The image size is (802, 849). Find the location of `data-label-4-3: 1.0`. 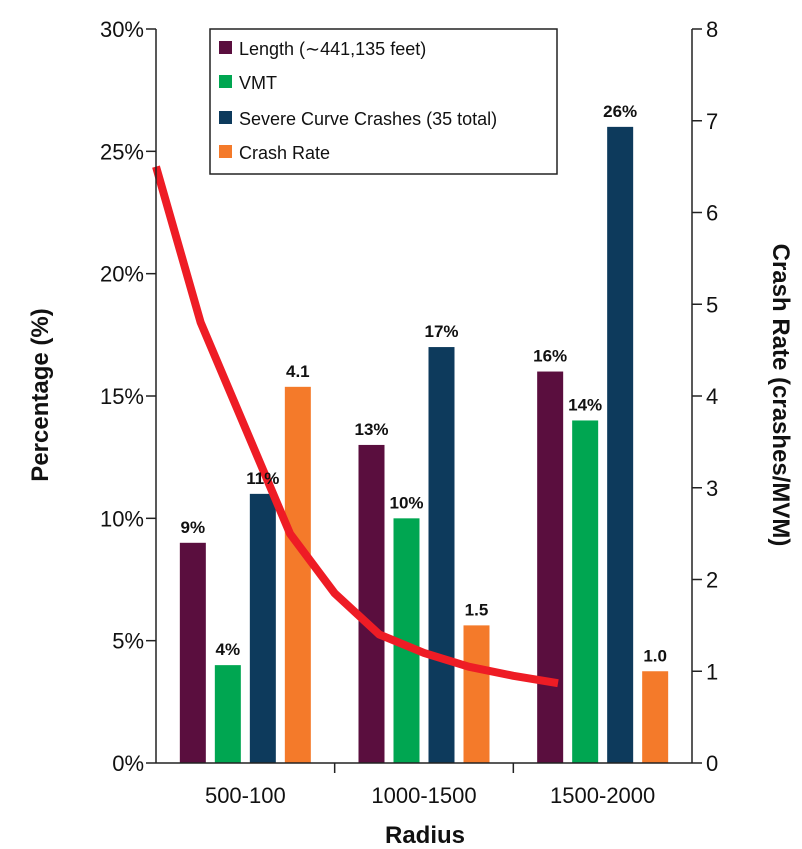

data-label-4-3: 1.0 is located at coordinates (655, 655).